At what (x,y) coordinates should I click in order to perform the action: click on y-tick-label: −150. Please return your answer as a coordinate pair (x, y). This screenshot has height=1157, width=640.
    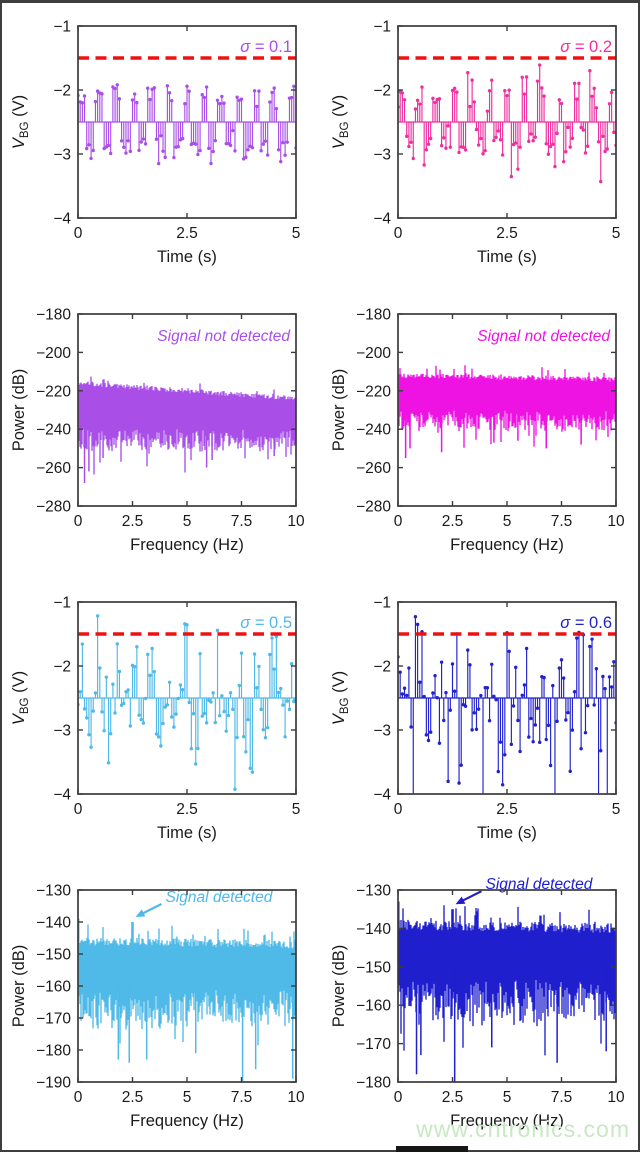
    Looking at the image, I should click on (373, 967).